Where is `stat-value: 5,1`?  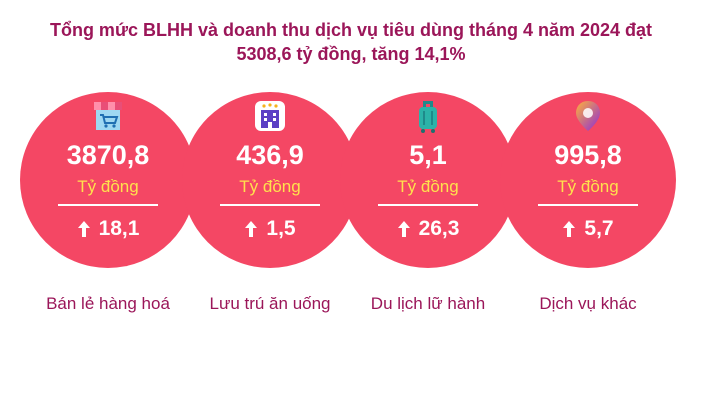 stat-value: 5,1 is located at coordinates (428, 155).